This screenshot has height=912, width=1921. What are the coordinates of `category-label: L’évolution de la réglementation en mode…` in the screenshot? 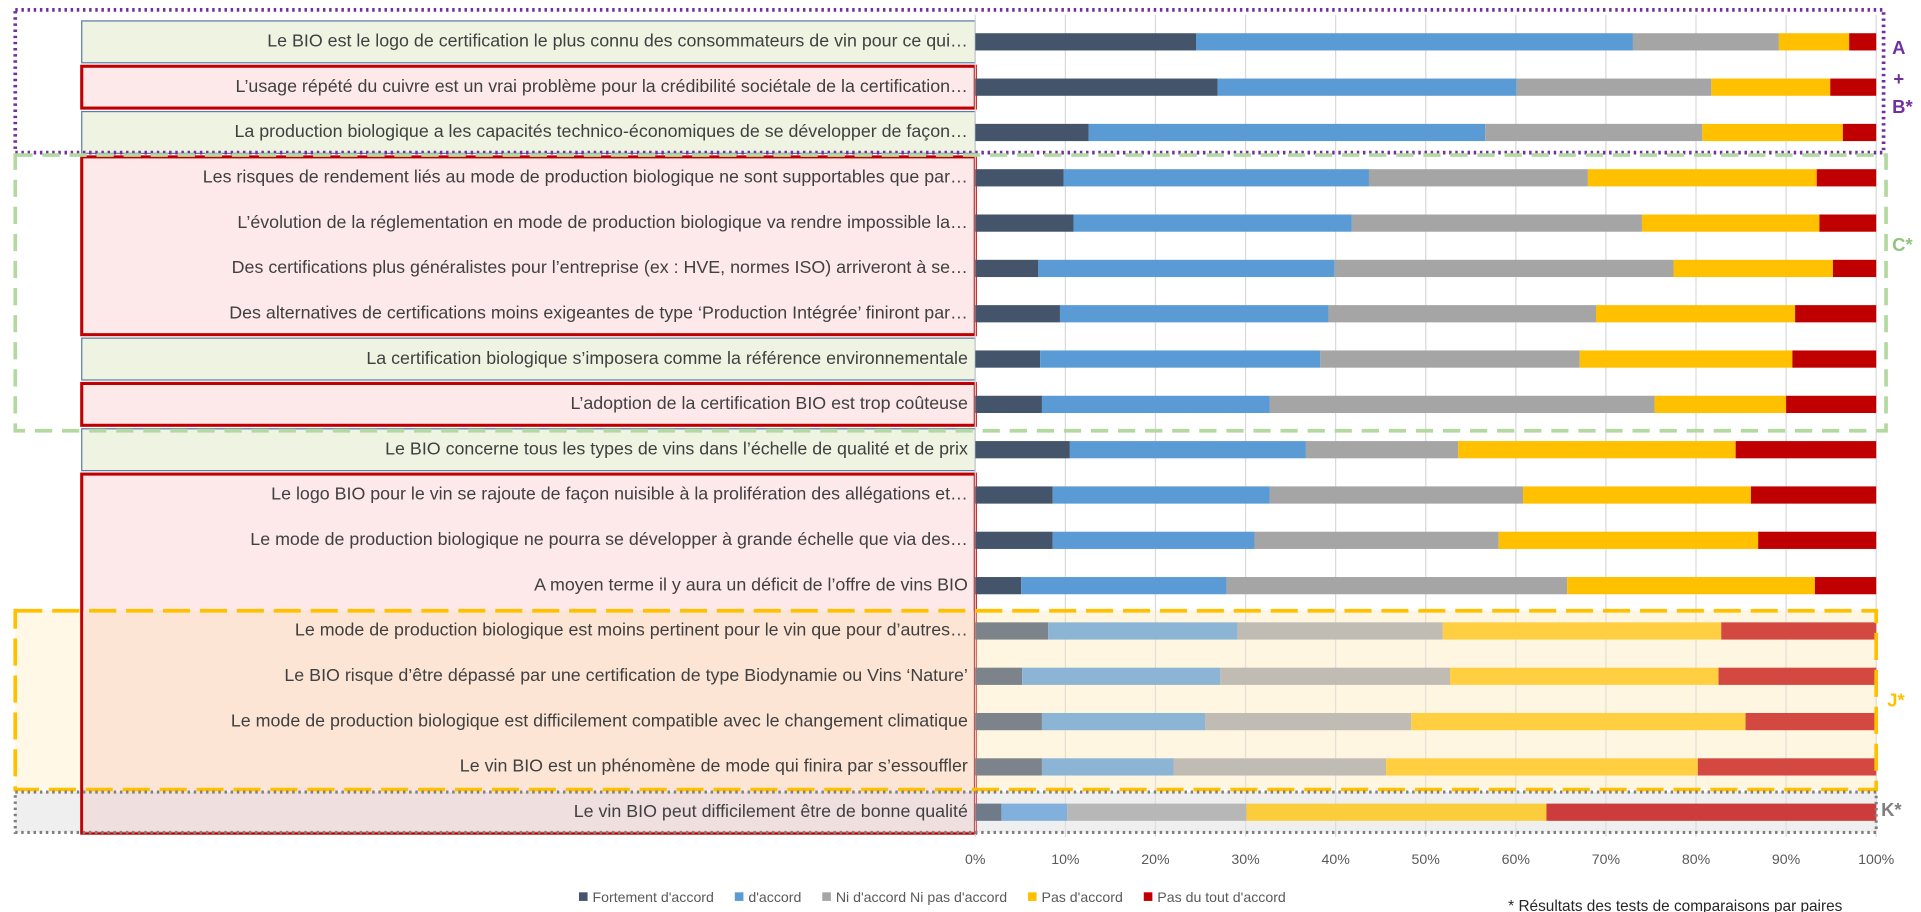 It's located at (602, 222).